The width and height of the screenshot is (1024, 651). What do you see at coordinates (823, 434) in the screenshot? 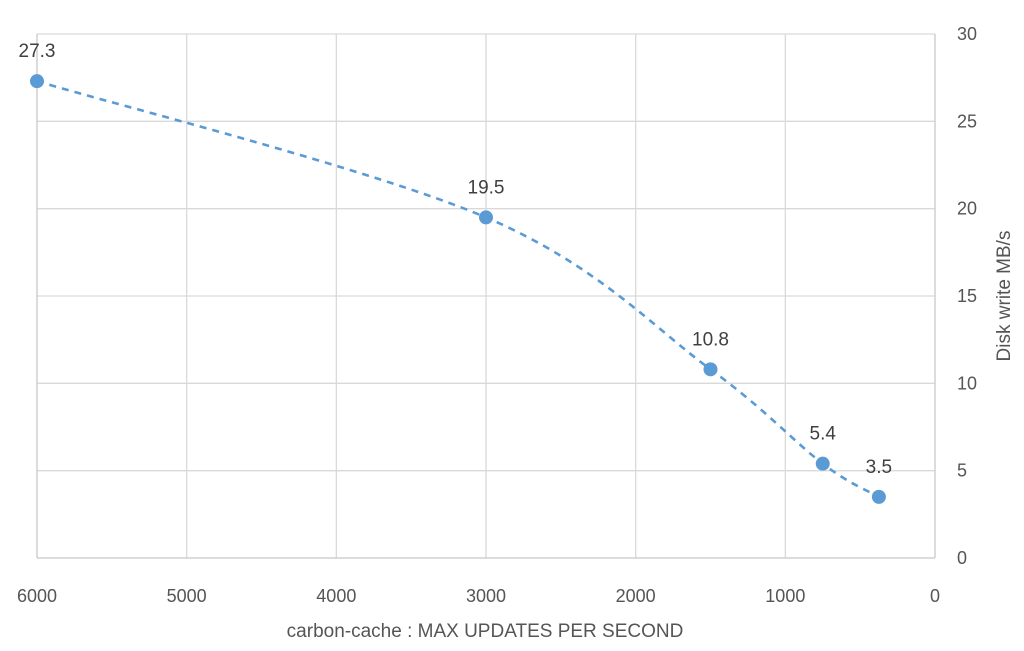
I see `data-label: 5.4` at bounding box center [823, 434].